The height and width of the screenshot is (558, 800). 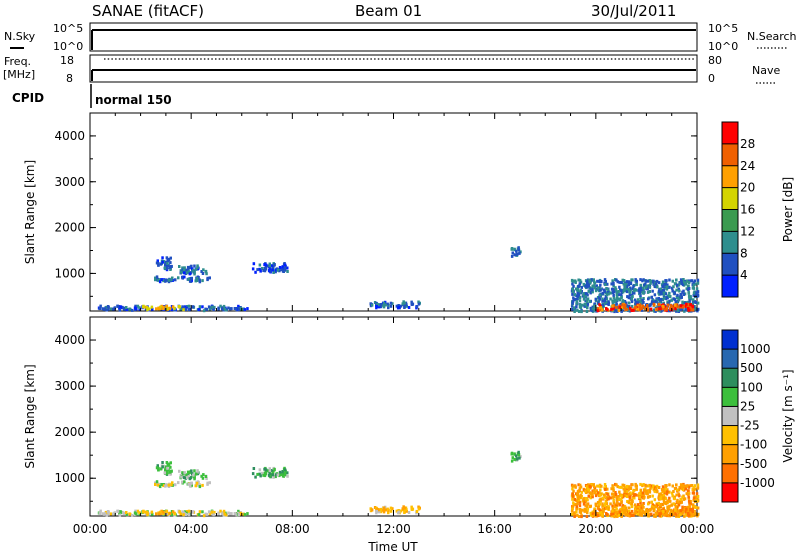 What do you see at coordinates (723, 28) in the screenshot?
I see `nsearch-top-tick: 10^5` at bounding box center [723, 28].